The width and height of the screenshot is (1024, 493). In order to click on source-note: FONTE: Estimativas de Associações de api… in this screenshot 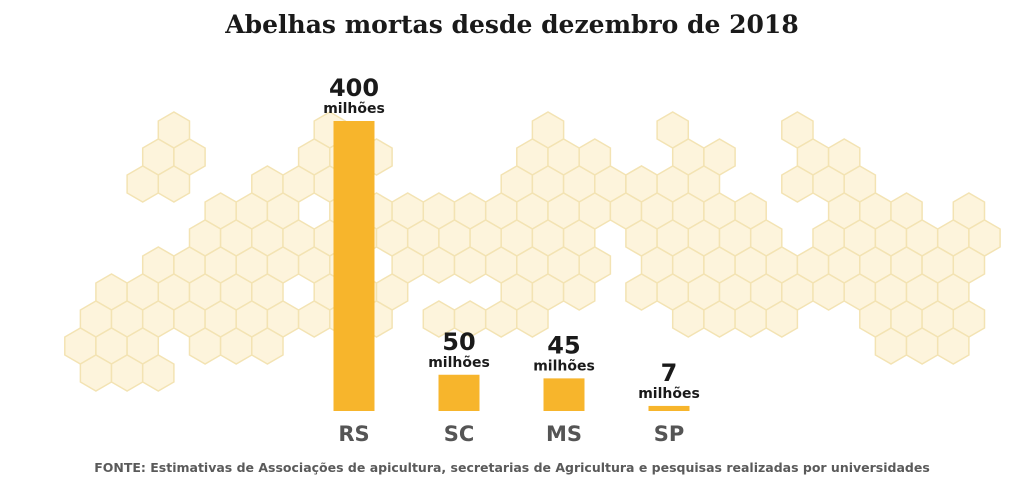, I will do `click(512, 467)`.